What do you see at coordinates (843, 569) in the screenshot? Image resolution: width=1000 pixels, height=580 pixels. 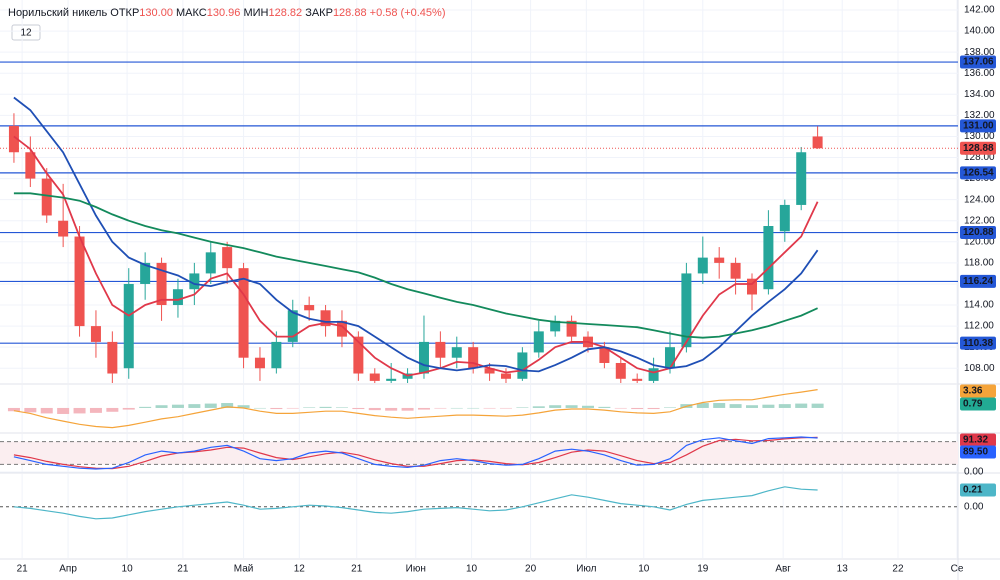 I see `x-tick-label: 13` at bounding box center [843, 569].